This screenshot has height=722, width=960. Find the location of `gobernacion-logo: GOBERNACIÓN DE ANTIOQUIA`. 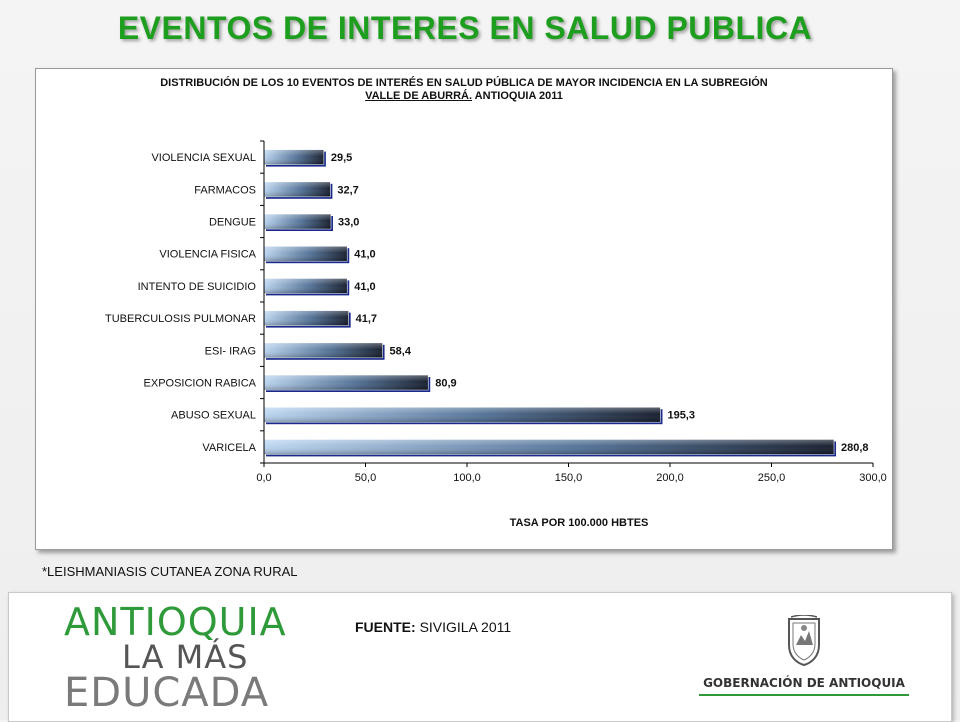

gobernacion-logo: GOBERNACIÓN DE ANTIOQUIA is located at coordinates (804, 655).